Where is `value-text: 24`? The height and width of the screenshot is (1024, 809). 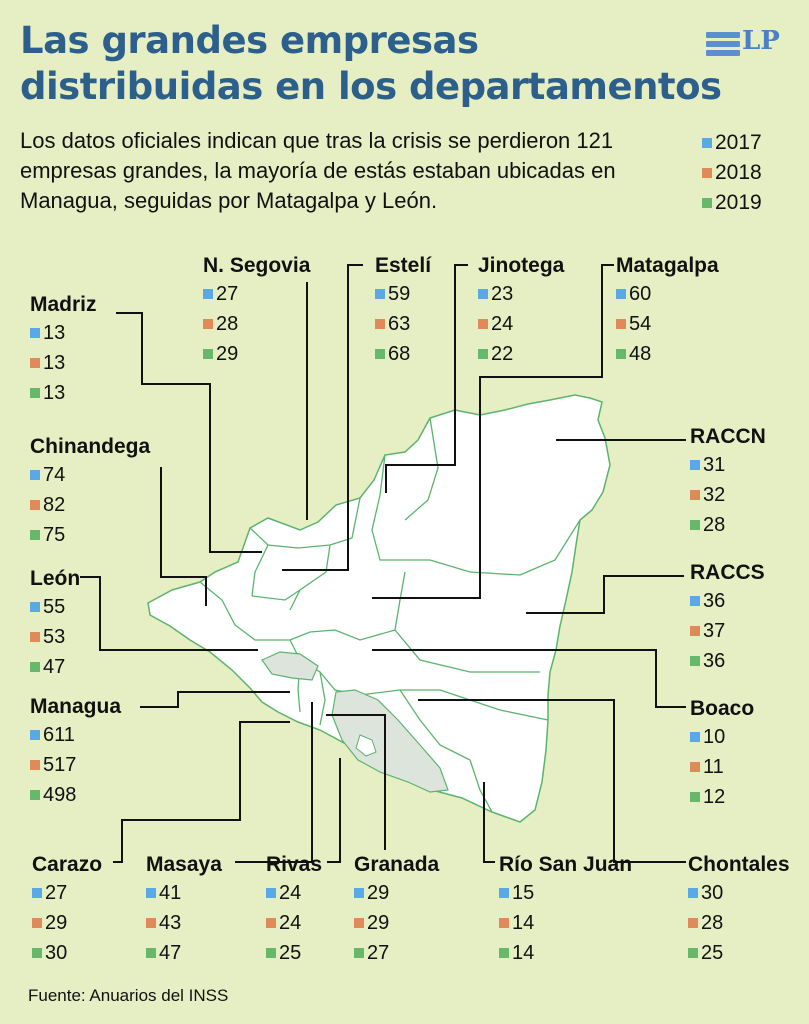 value-text: 24 is located at coordinates (290, 923).